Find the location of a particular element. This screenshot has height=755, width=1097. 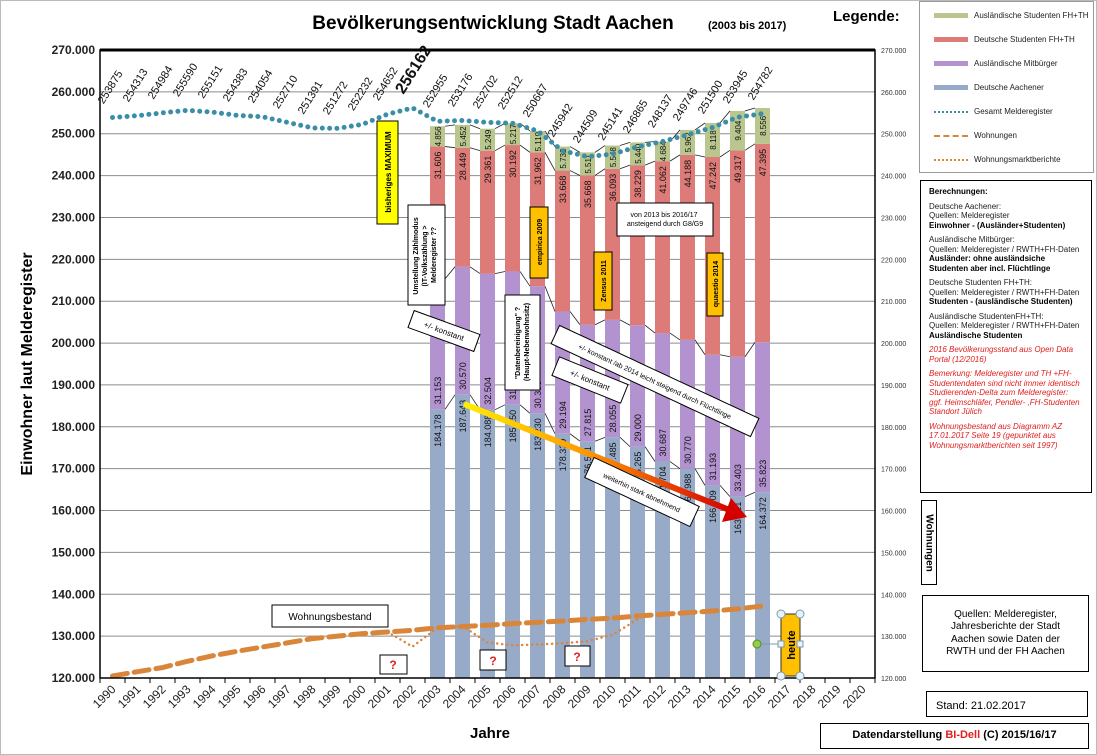

annotation-wohnungsbestand: Wohnungsbestand is located at coordinates (330, 616).